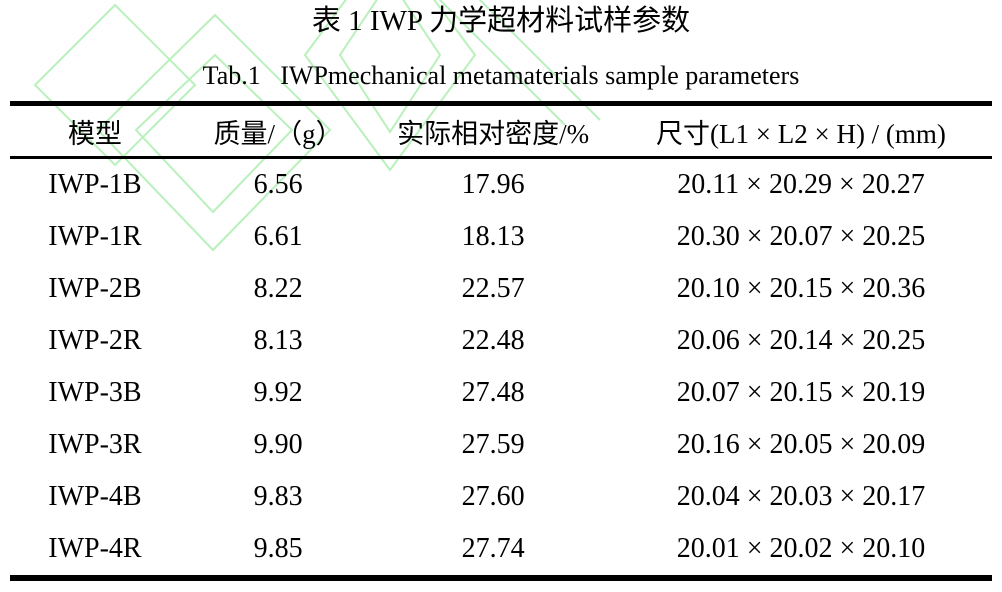  What do you see at coordinates (493, 236) in the screenshot?
I see `cell-density: 18.13` at bounding box center [493, 236].